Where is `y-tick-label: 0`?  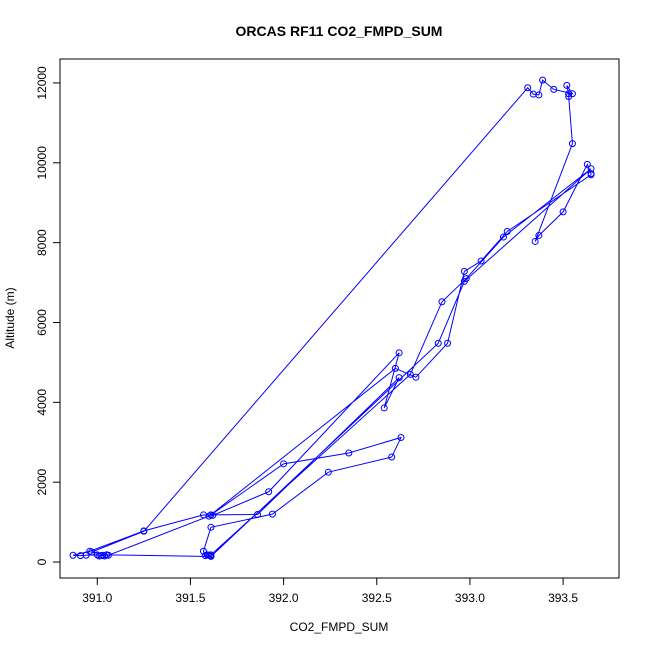
y-tick-label: 0 is located at coordinates (42, 561).